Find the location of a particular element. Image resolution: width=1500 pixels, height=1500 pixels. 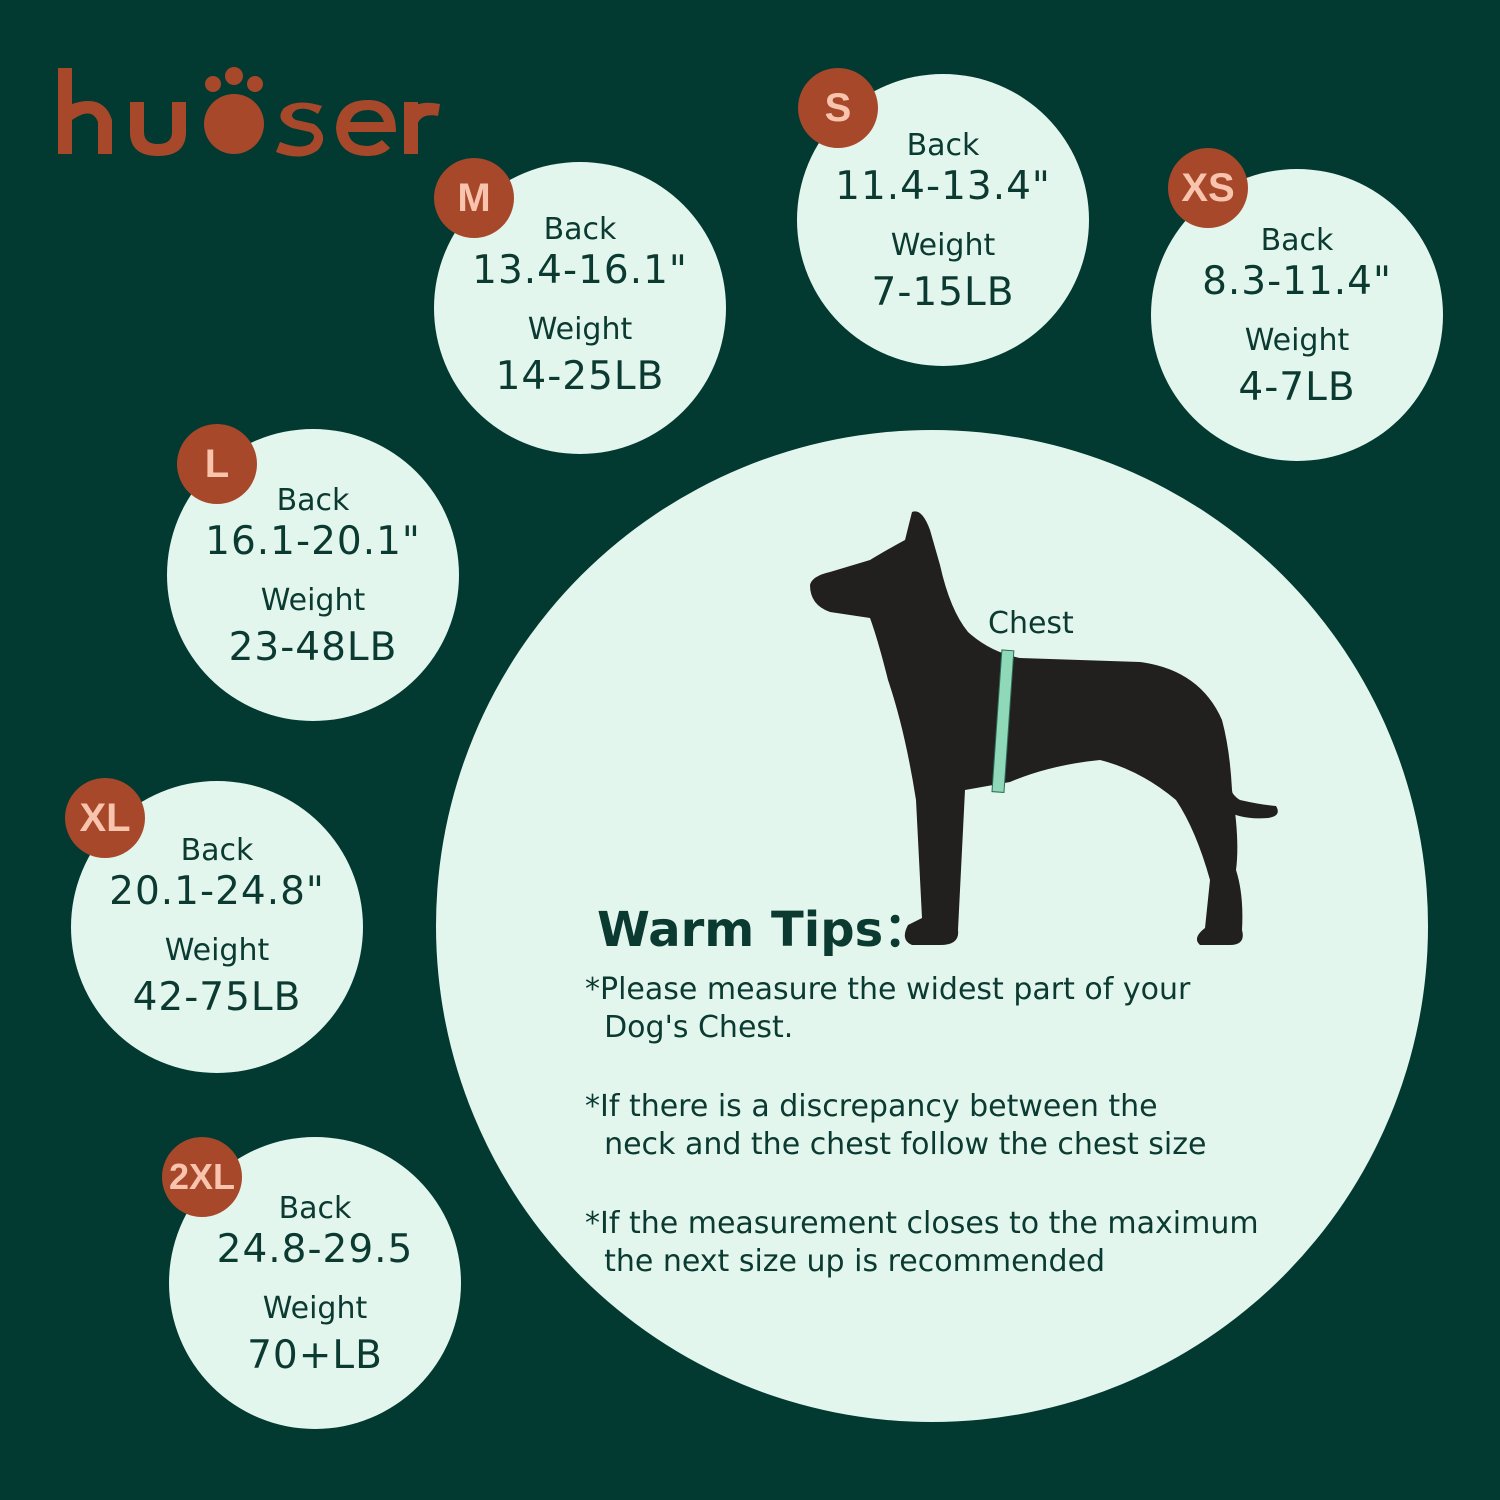

weight-value: 7-15LB is located at coordinates (943, 292).